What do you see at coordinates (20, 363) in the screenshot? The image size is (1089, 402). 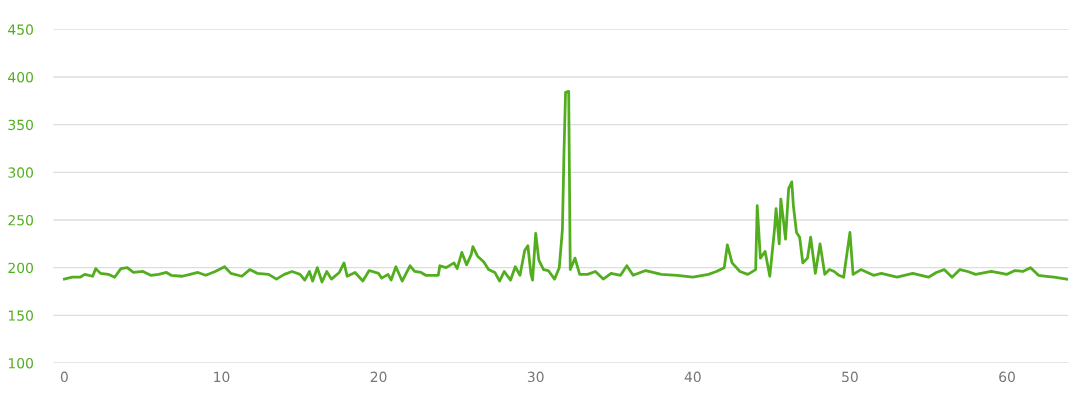 I see `y-tick-label: 100` at bounding box center [20, 363].